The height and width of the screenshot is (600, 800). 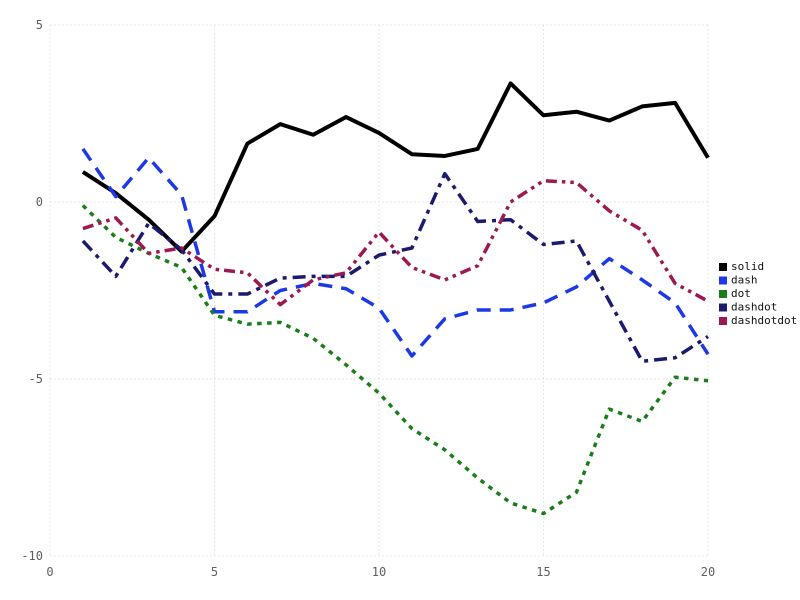 What do you see at coordinates (723, 280) in the screenshot?
I see `legend-swatch-dash` at bounding box center [723, 280].